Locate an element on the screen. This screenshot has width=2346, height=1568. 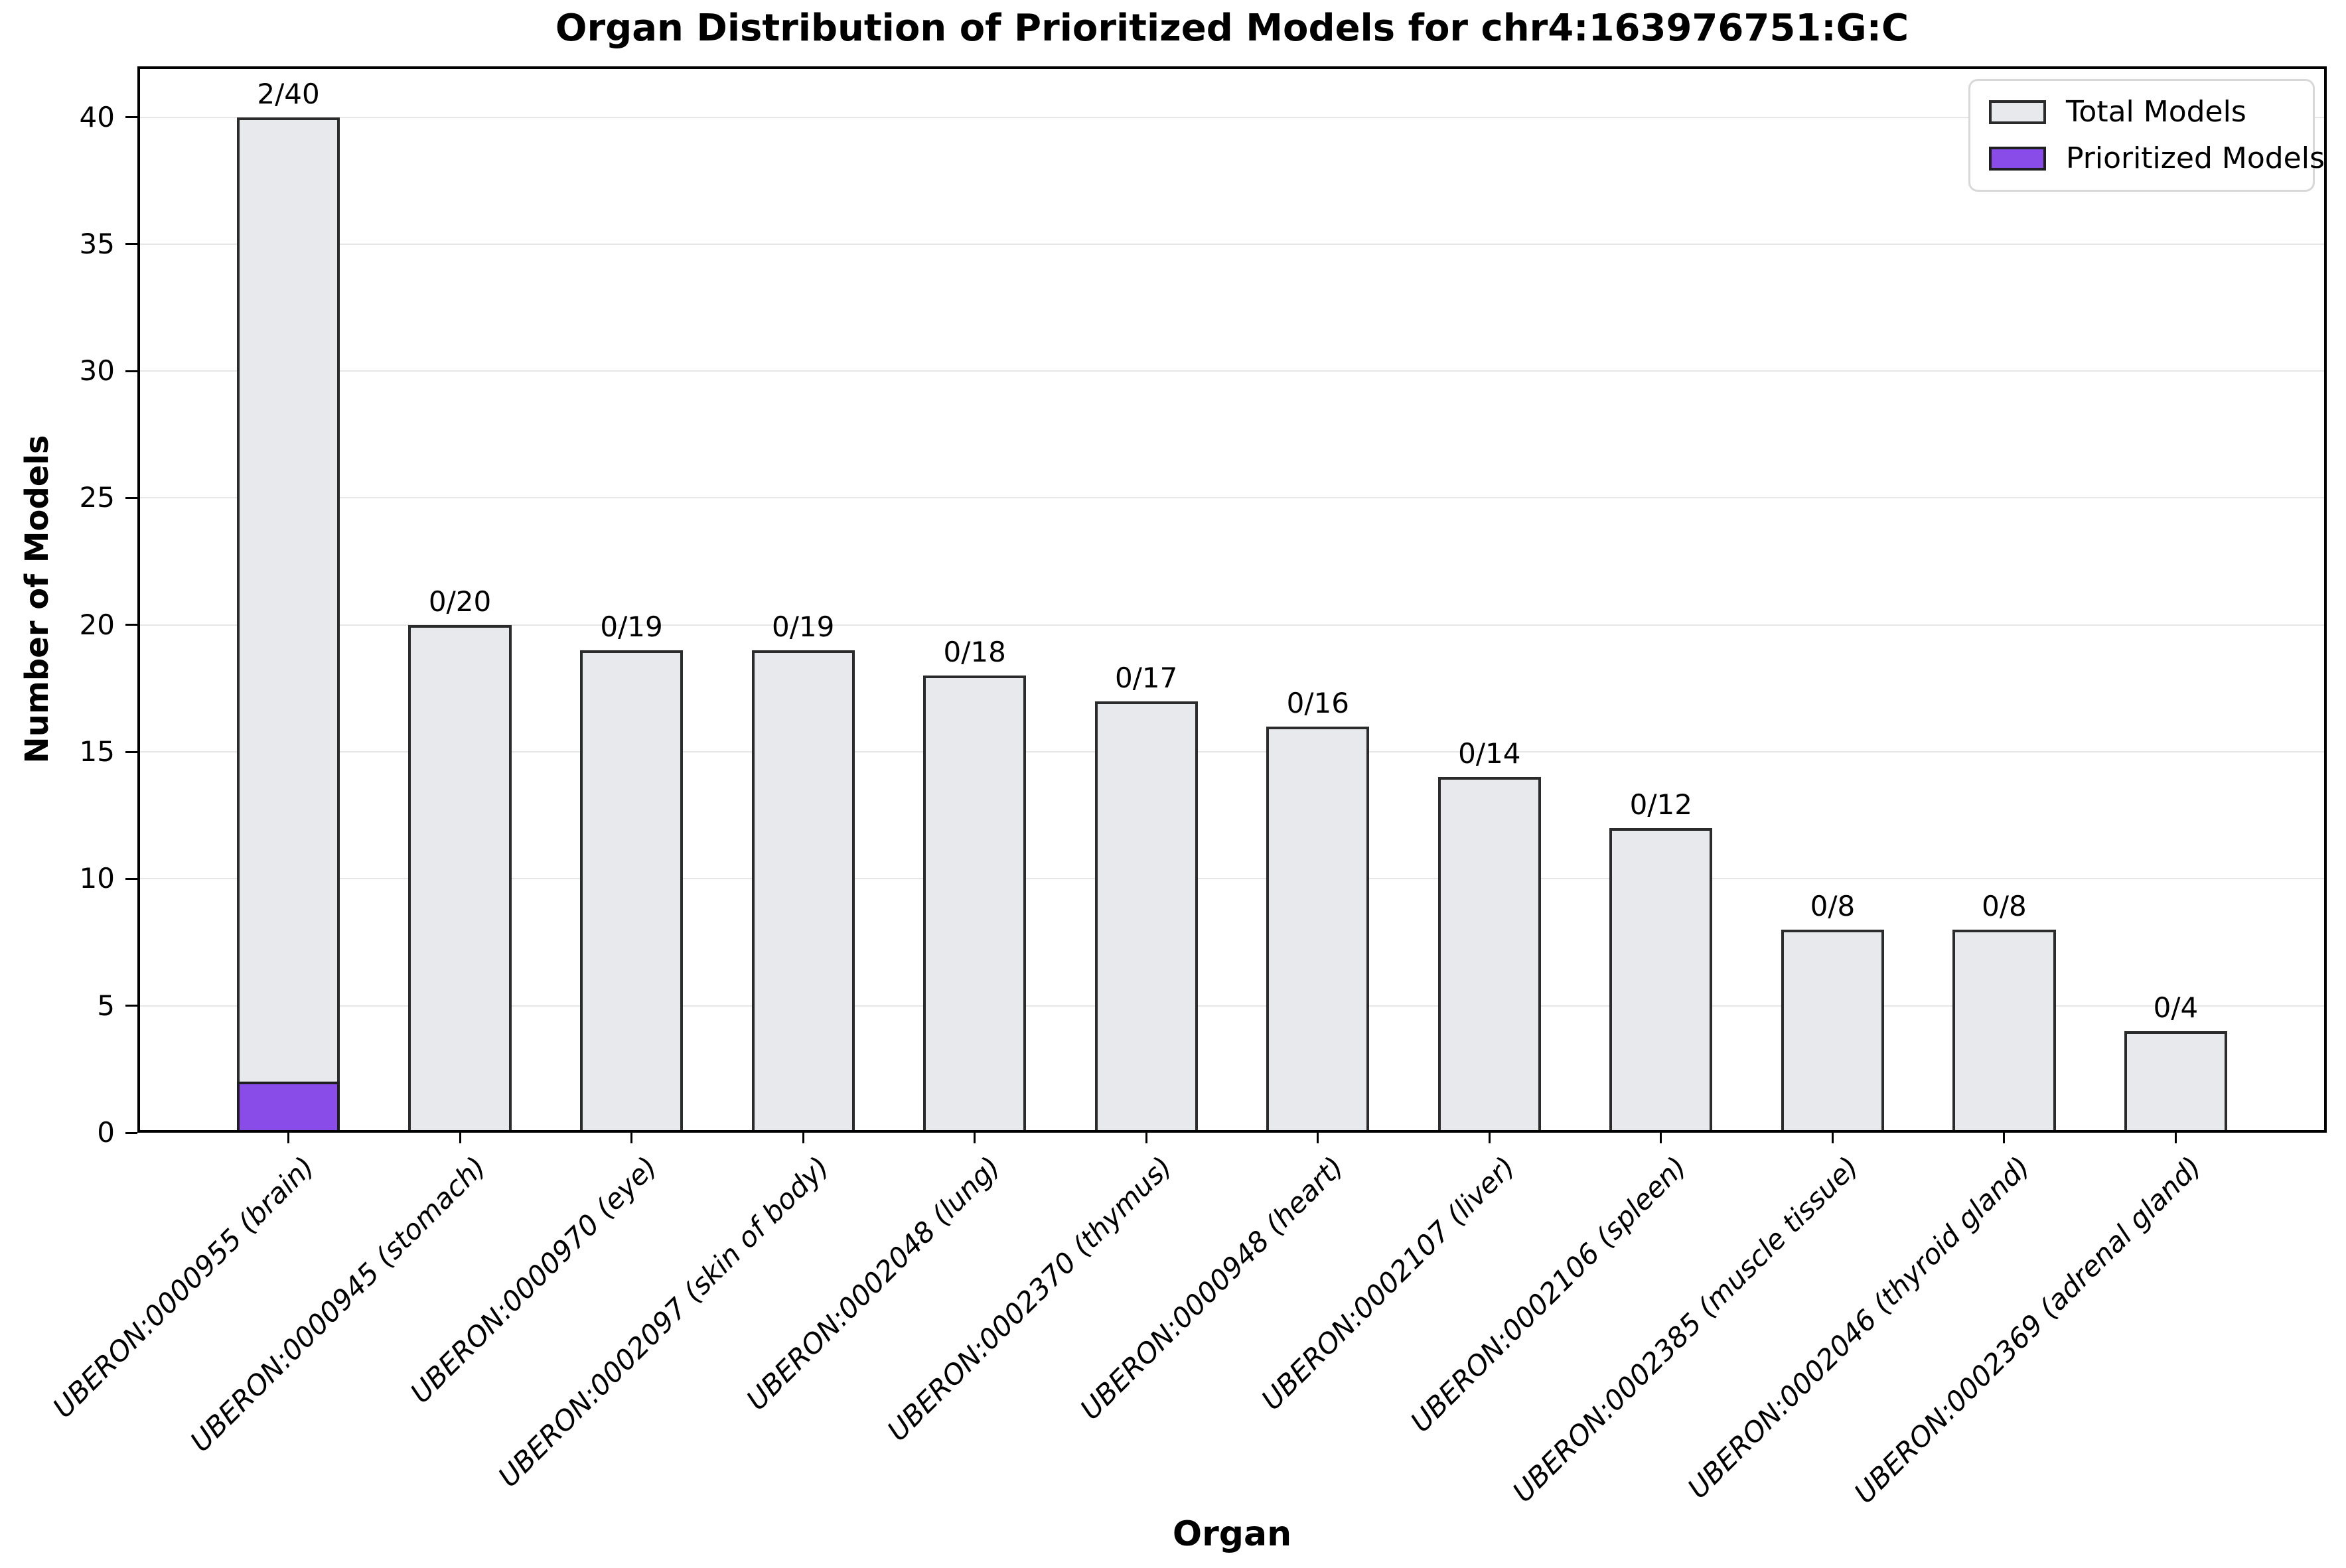
bar-count-annotation: 0/16 is located at coordinates (1317, 702).